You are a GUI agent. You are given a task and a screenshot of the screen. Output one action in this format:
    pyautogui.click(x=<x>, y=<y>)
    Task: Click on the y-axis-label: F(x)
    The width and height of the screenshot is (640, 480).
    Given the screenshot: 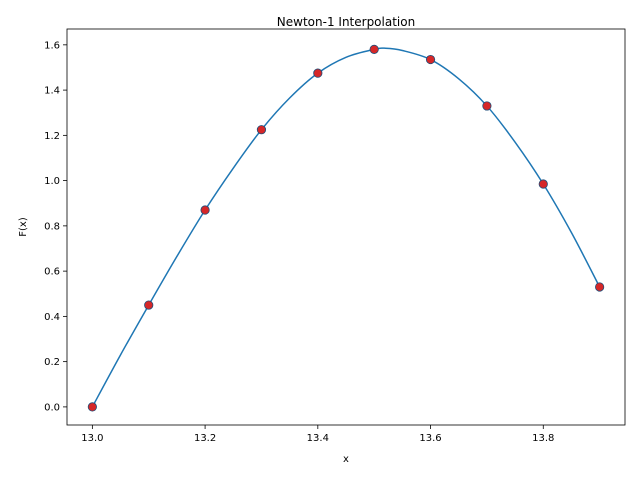 What is the action you would take?
    pyautogui.click(x=23, y=227)
    